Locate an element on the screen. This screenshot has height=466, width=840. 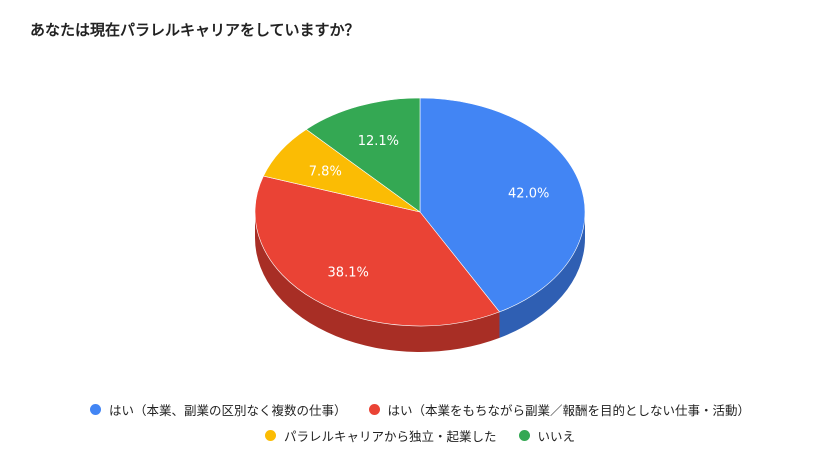
legend-item: はい（本業、副業の区別なく複数の仕事） is located at coordinates (218, 409).